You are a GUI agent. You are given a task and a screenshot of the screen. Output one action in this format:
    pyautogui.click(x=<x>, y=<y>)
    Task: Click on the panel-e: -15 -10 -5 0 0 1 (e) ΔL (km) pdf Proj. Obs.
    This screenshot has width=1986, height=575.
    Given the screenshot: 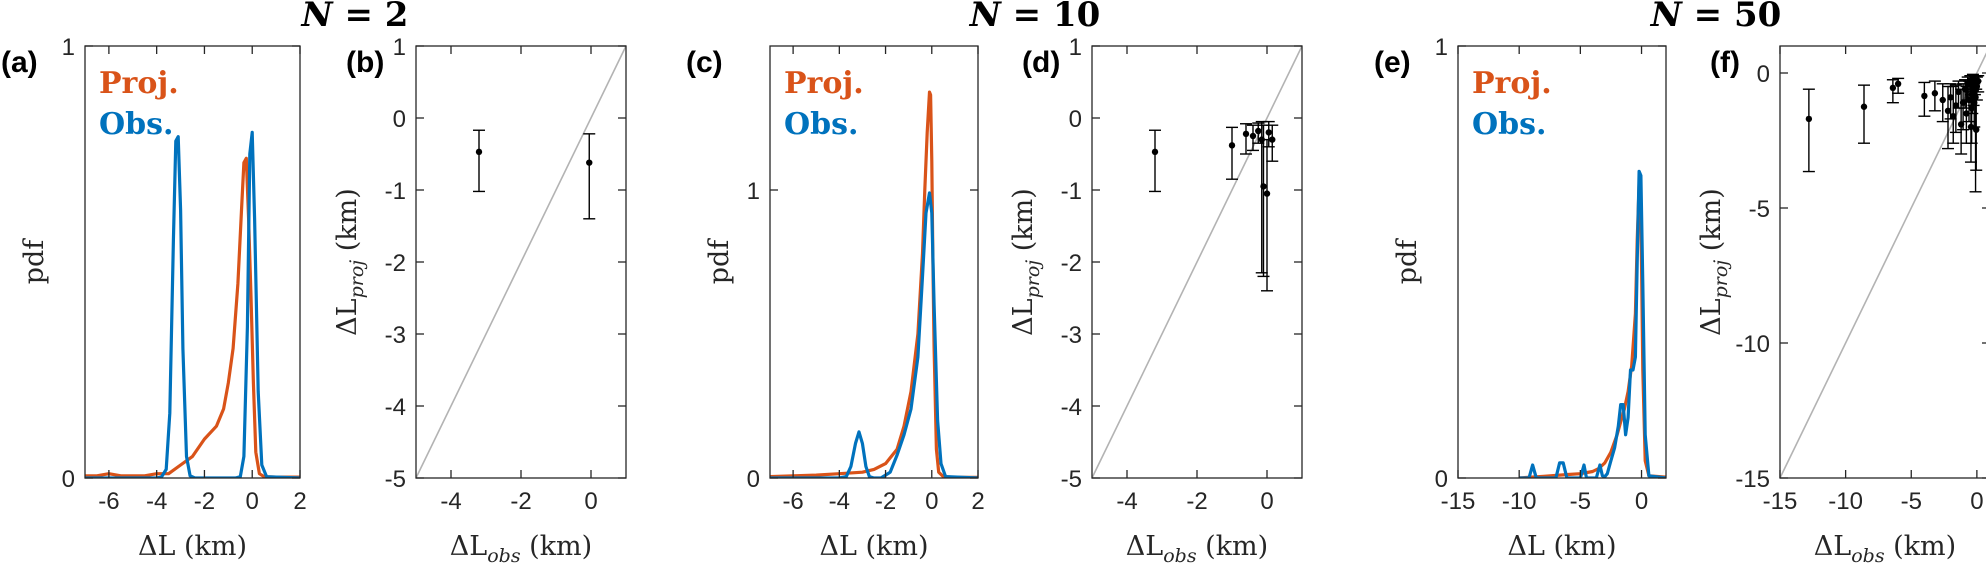 What is the action you would take?
    pyautogui.click(x=1520, y=298)
    